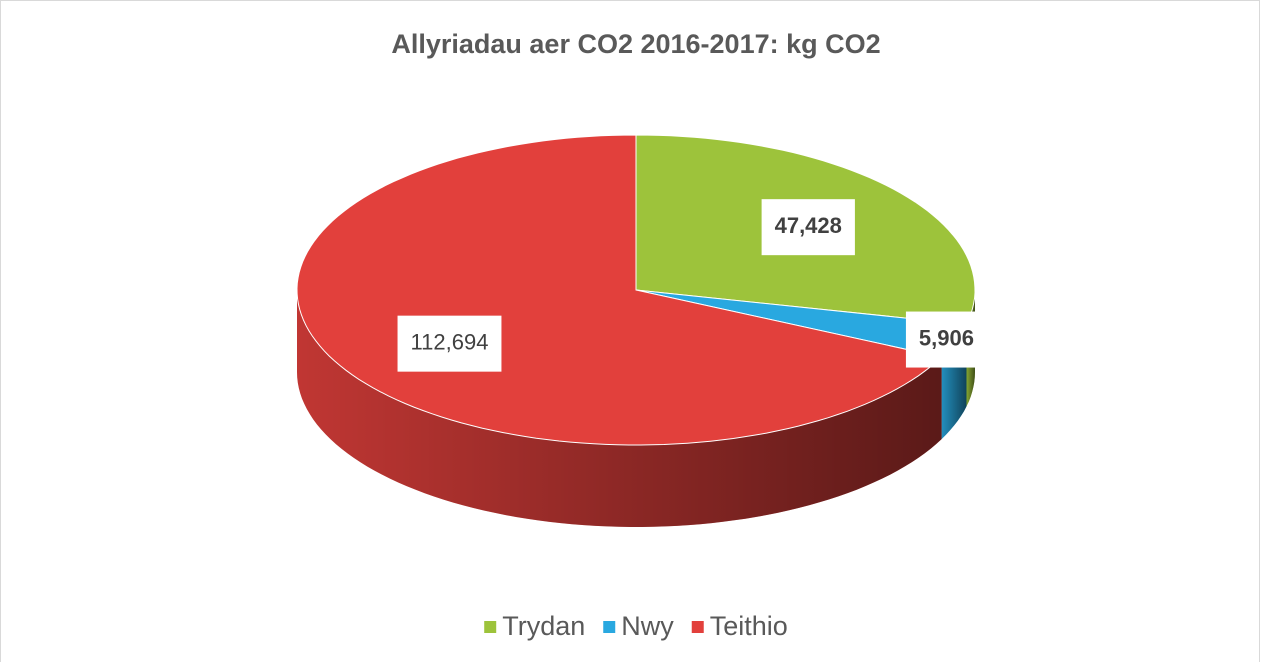 The width and height of the screenshot is (1261, 662). What do you see at coordinates (749, 626) in the screenshot?
I see `legend-label: Teithio` at bounding box center [749, 626].